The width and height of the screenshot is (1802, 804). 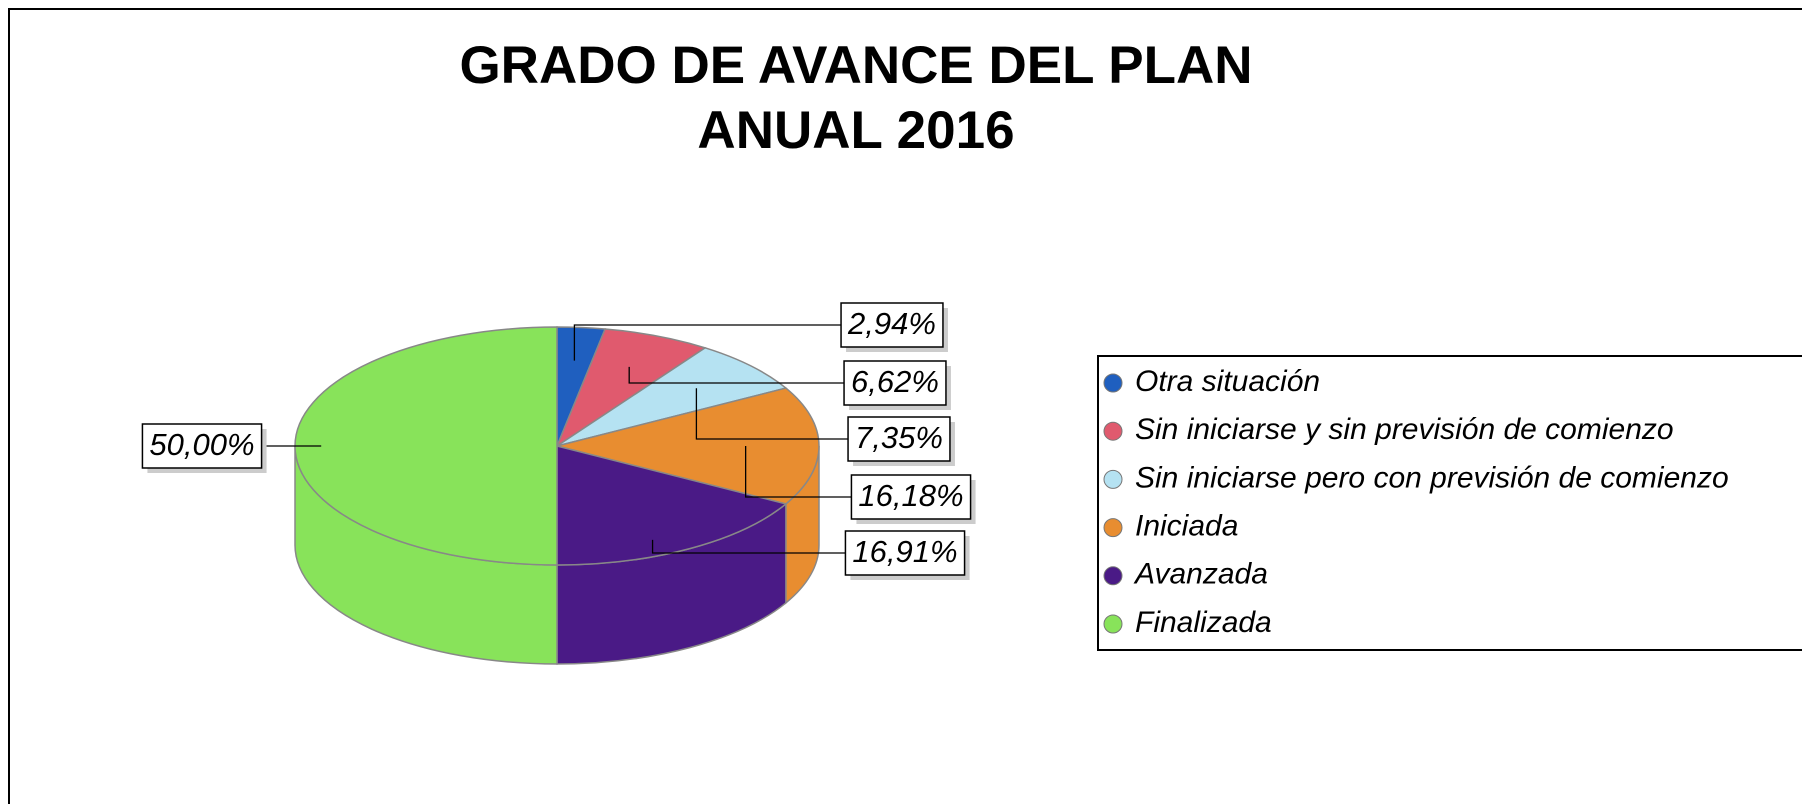 I want to click on legend-label: Avanzada, so click(x=1200, y=574).